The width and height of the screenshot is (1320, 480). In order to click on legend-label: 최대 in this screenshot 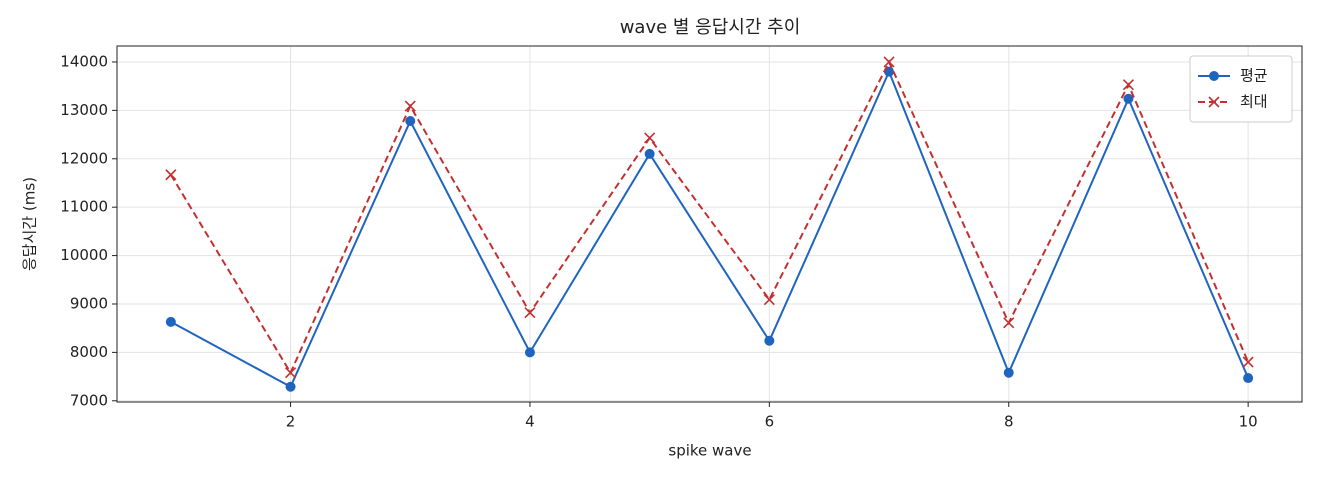, I will do `click(1254, 102)`.